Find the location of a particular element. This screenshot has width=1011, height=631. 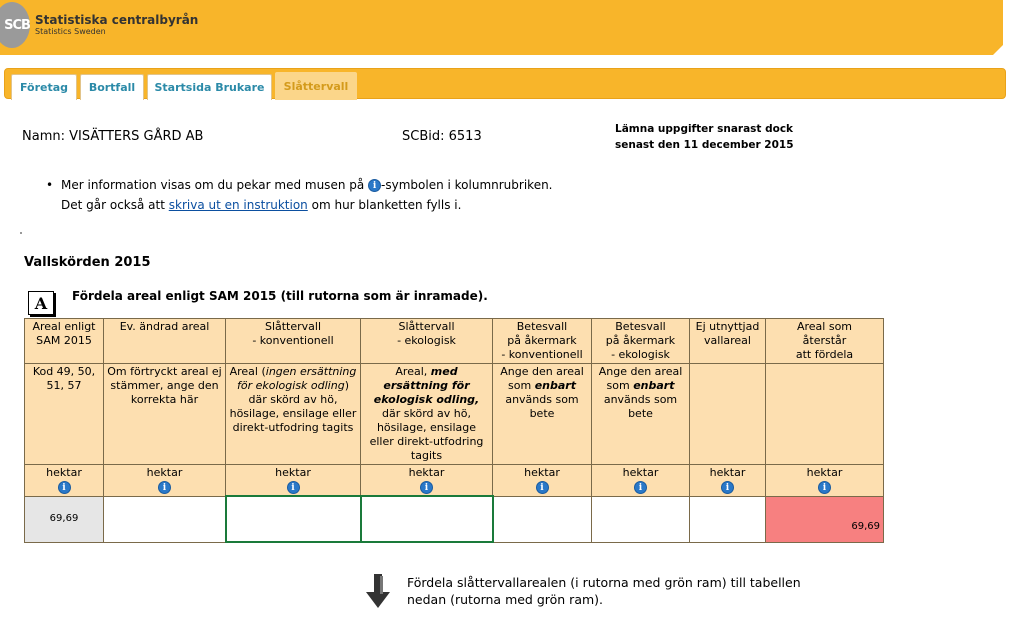

scb-logo: SCB is located at coordinates (15, 25).